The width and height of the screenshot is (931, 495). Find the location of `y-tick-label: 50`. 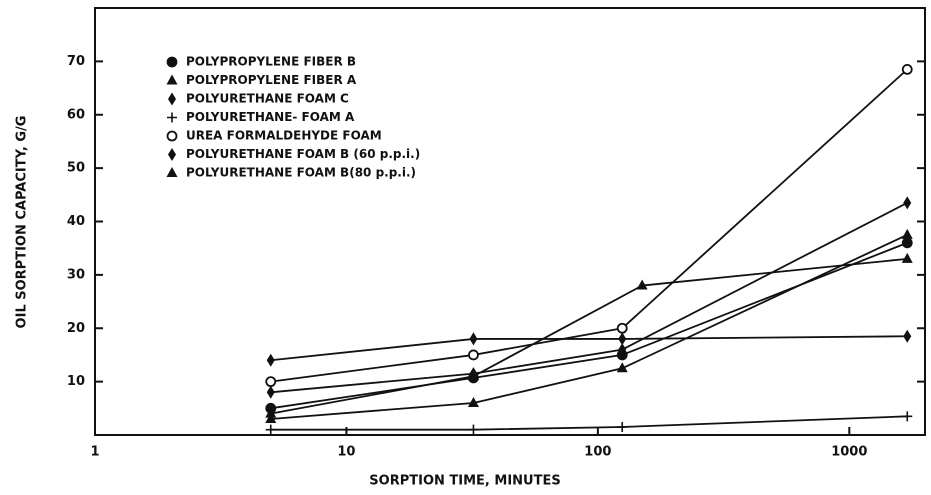

y-tick-label: 50 is located at coordinates (76, 168).